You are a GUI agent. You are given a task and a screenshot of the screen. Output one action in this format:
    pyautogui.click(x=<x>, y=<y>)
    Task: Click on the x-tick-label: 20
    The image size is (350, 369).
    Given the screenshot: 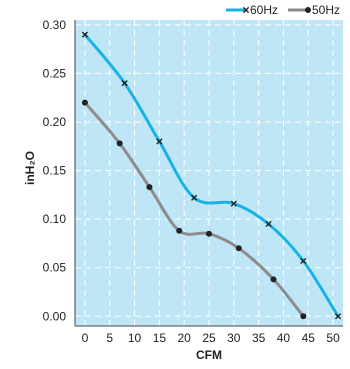 What is the action you would take?
    pyautogui.click(x=185, y=338)
    